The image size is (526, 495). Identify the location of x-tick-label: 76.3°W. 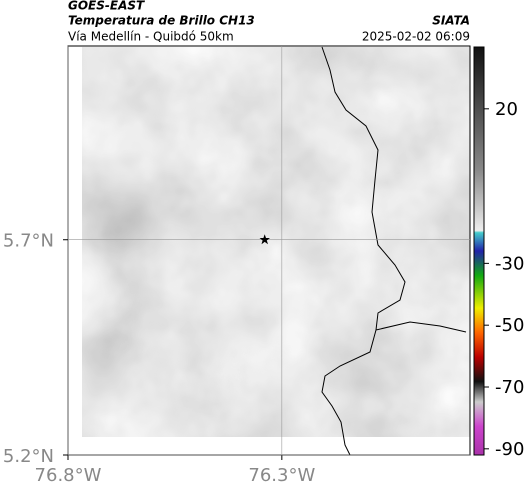
(281, 475).